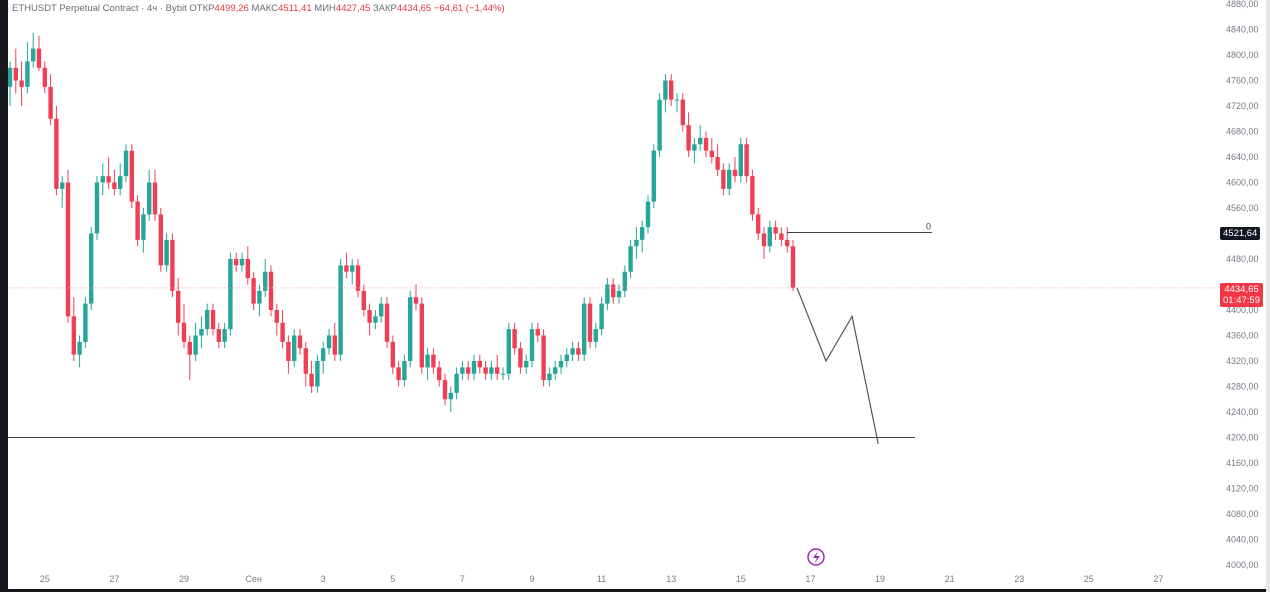 The height and width of the screenshot is (597, 1270). Describe the element at coordinates (353, 8) in the screenshot. I see `low-value: 4427,45` at that location.